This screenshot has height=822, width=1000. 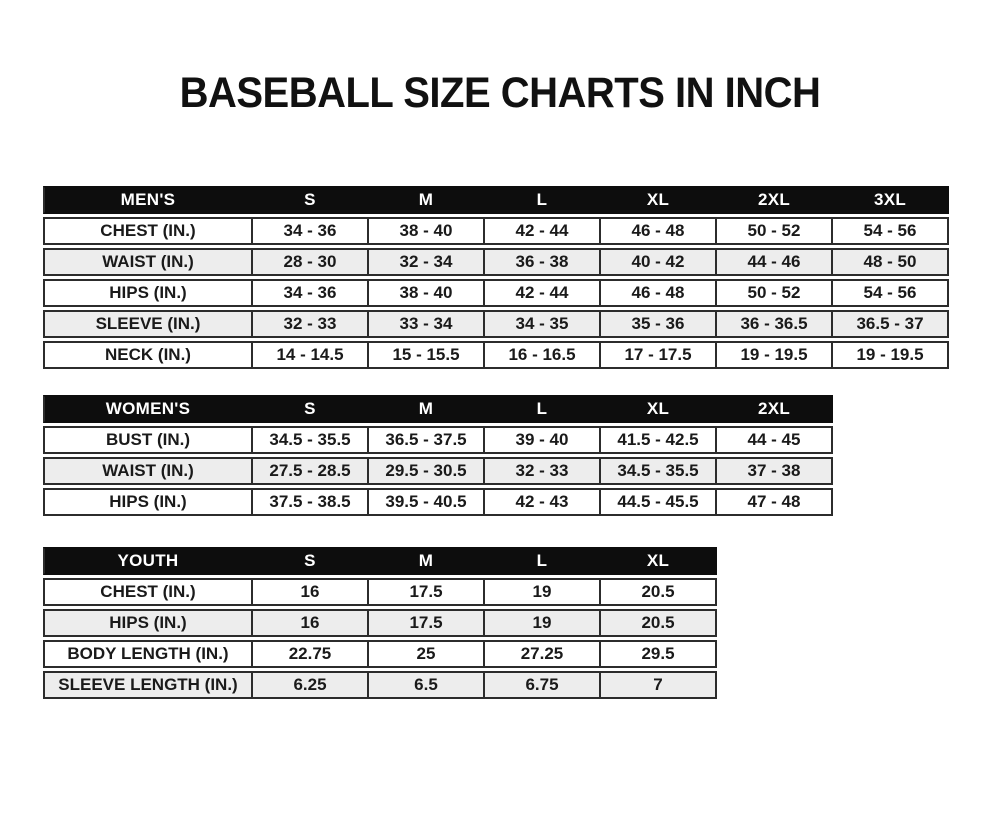 What do you see at coordinates (427, 471) in the screenshot?
I see `size-value-cell: 29.5 - 30.5` at bounding box center [427, 471].